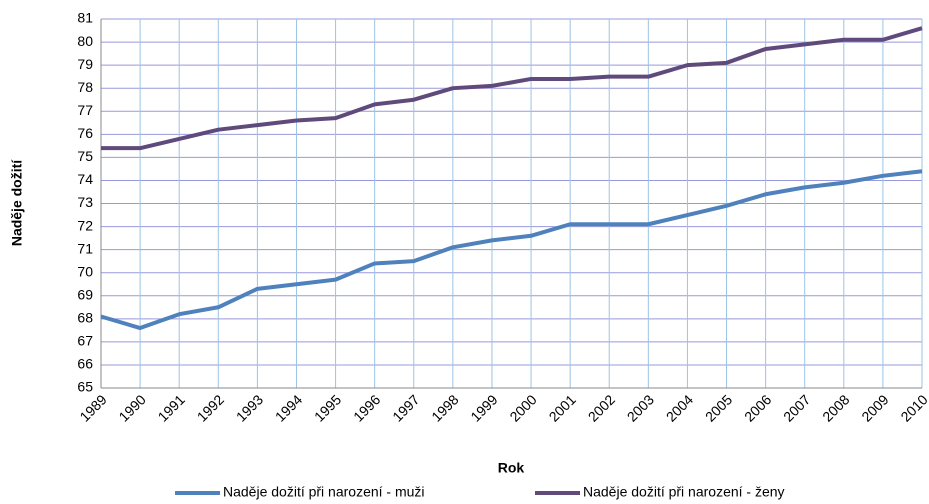 This screenshot has height=504, width=929. What do you see at coordinates (601, 407) in the screenshot?
I see `x-tick-label: 2002` at bounding box center [601, 407].